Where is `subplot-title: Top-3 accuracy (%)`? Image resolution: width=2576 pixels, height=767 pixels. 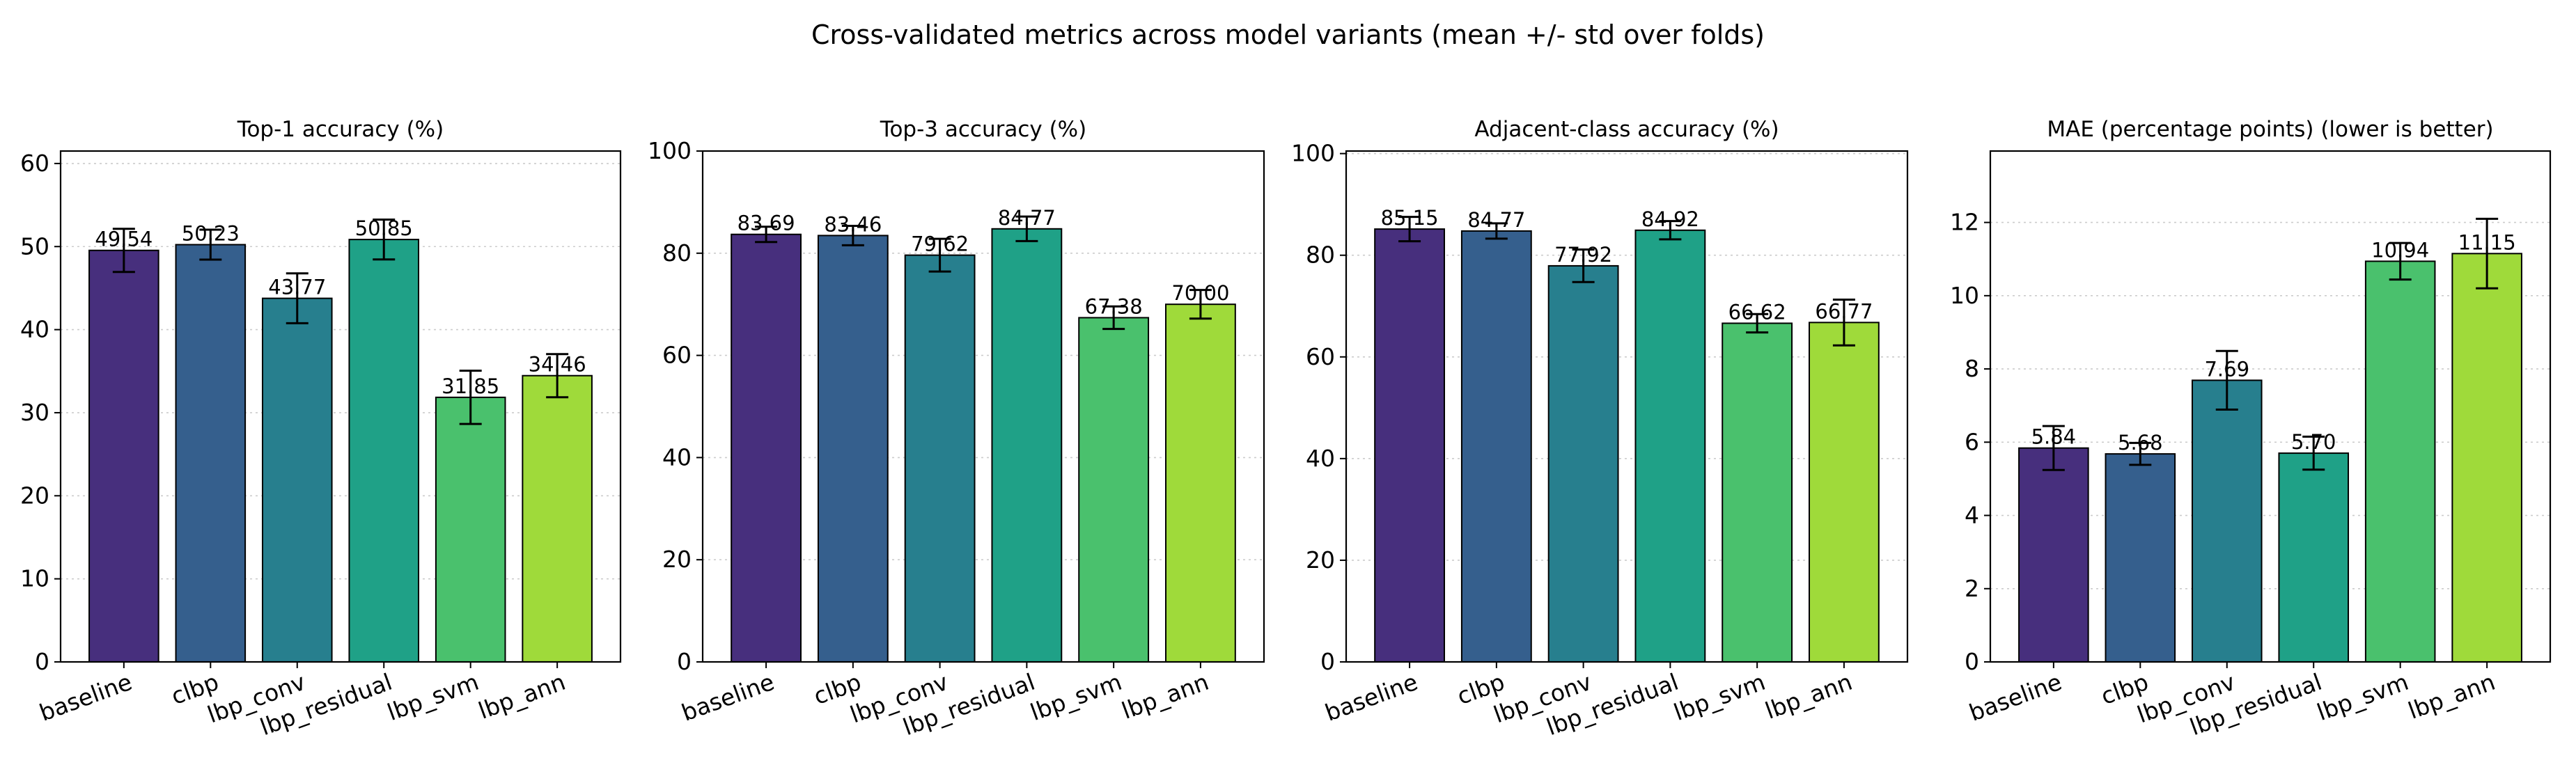
subplot-title: Top-3 accuracy (%) is located at coordinates (983, 129).